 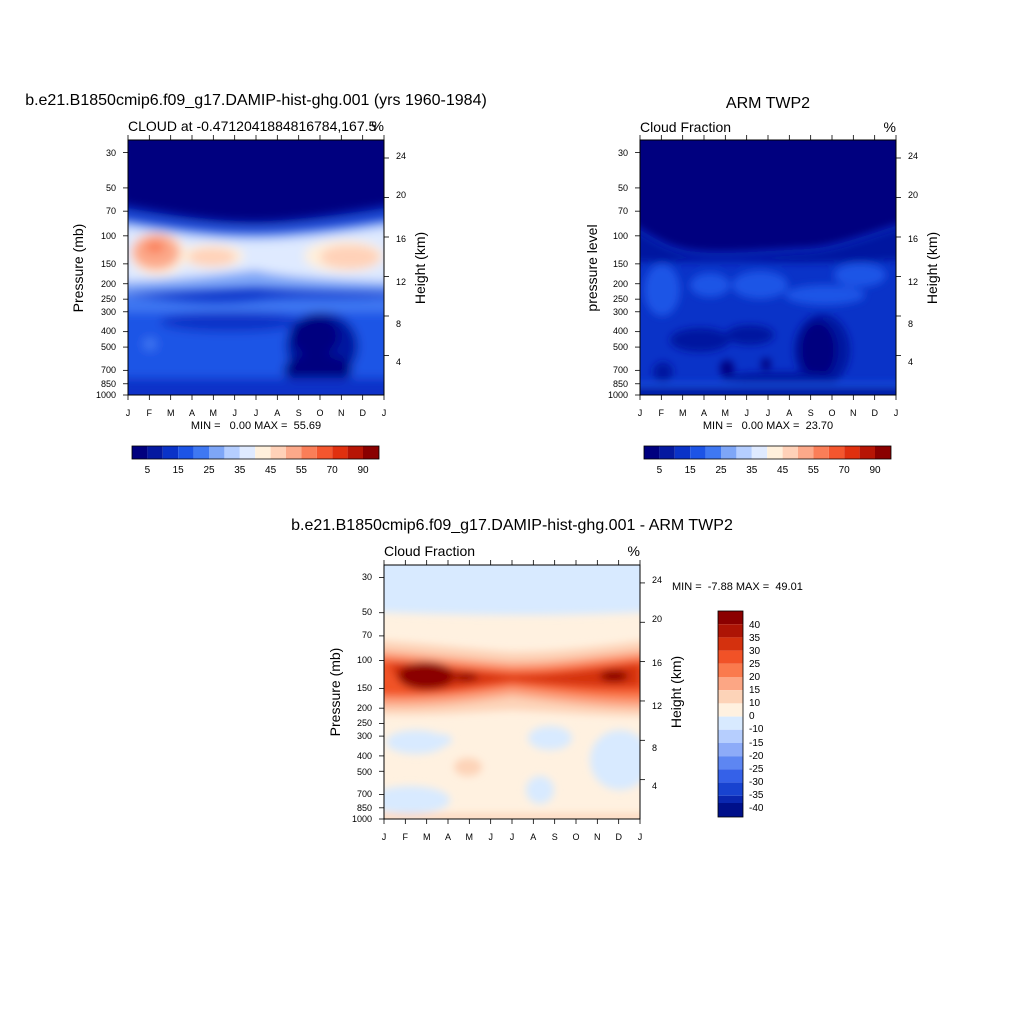 What do you see at coordinates (429, 551) in the screenshot?
I see `panel-left-string: Cloud Fraction` at bounding box center [429, 551].